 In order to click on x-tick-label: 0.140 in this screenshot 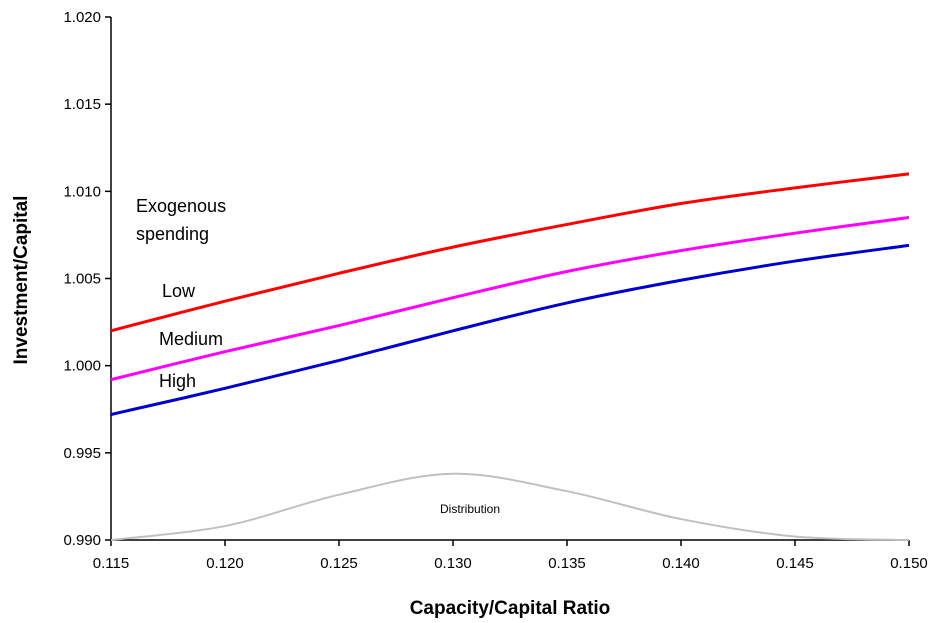, I will do `click(681, 563)`.